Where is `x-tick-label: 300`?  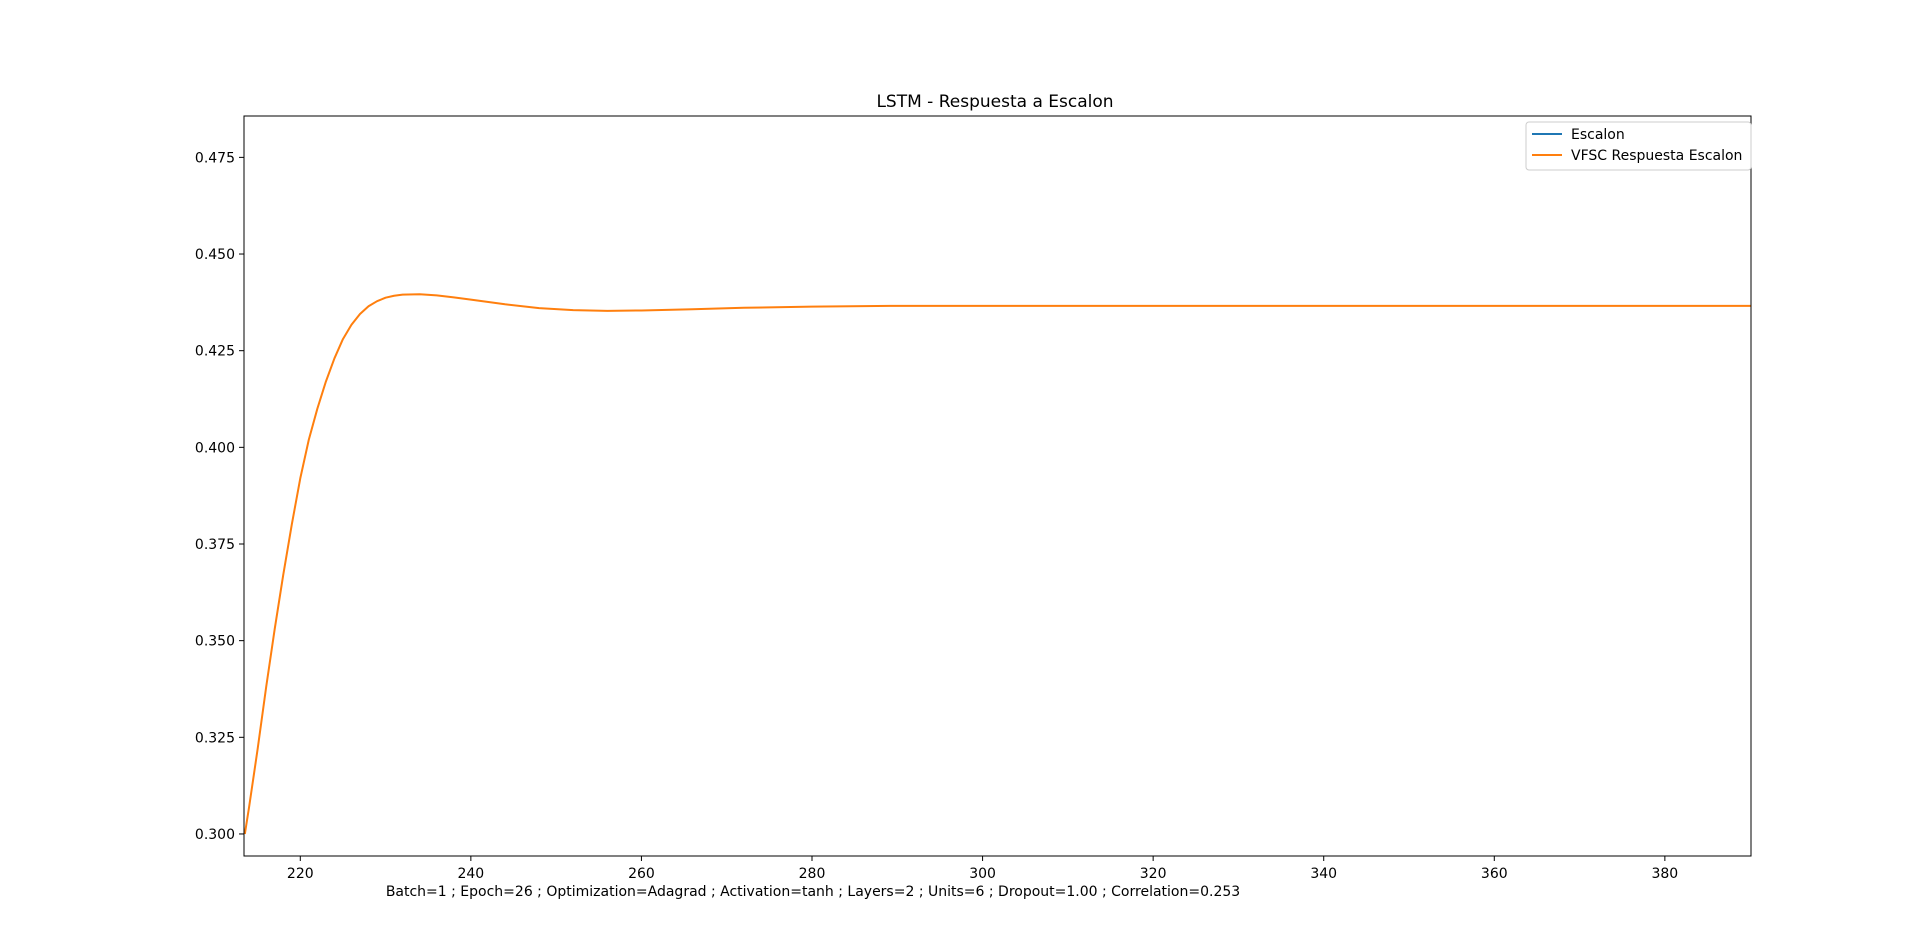 x-tick-label: 300 is located at coordinates (982, 874).